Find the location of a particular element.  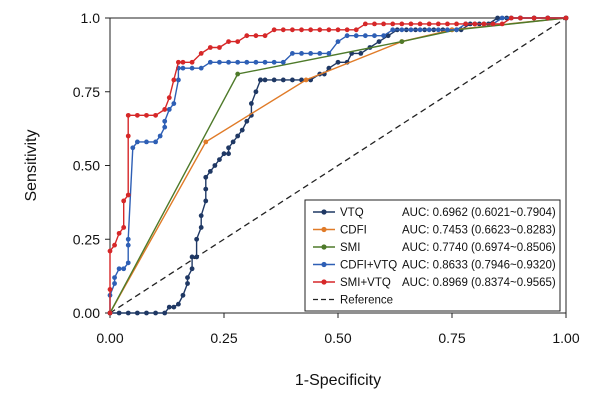

legend-series-name: CDFI+VTQ is located at coordinates (368, 266).